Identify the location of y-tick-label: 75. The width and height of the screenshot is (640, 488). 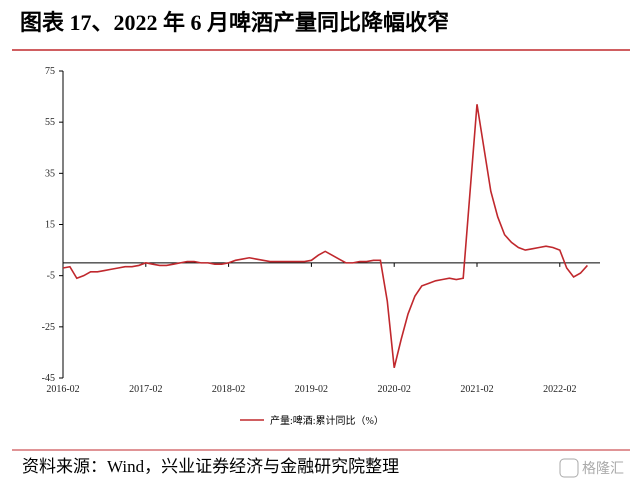
(50, 71).